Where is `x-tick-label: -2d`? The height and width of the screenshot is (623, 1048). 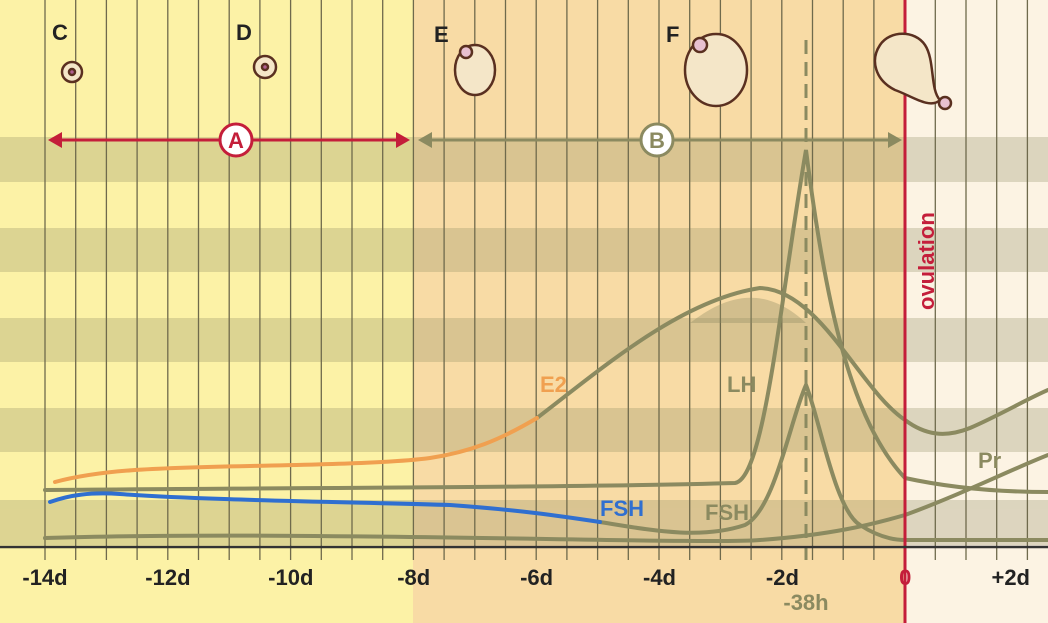
x-tick-label: -2d is located at coordinates (782, 577).